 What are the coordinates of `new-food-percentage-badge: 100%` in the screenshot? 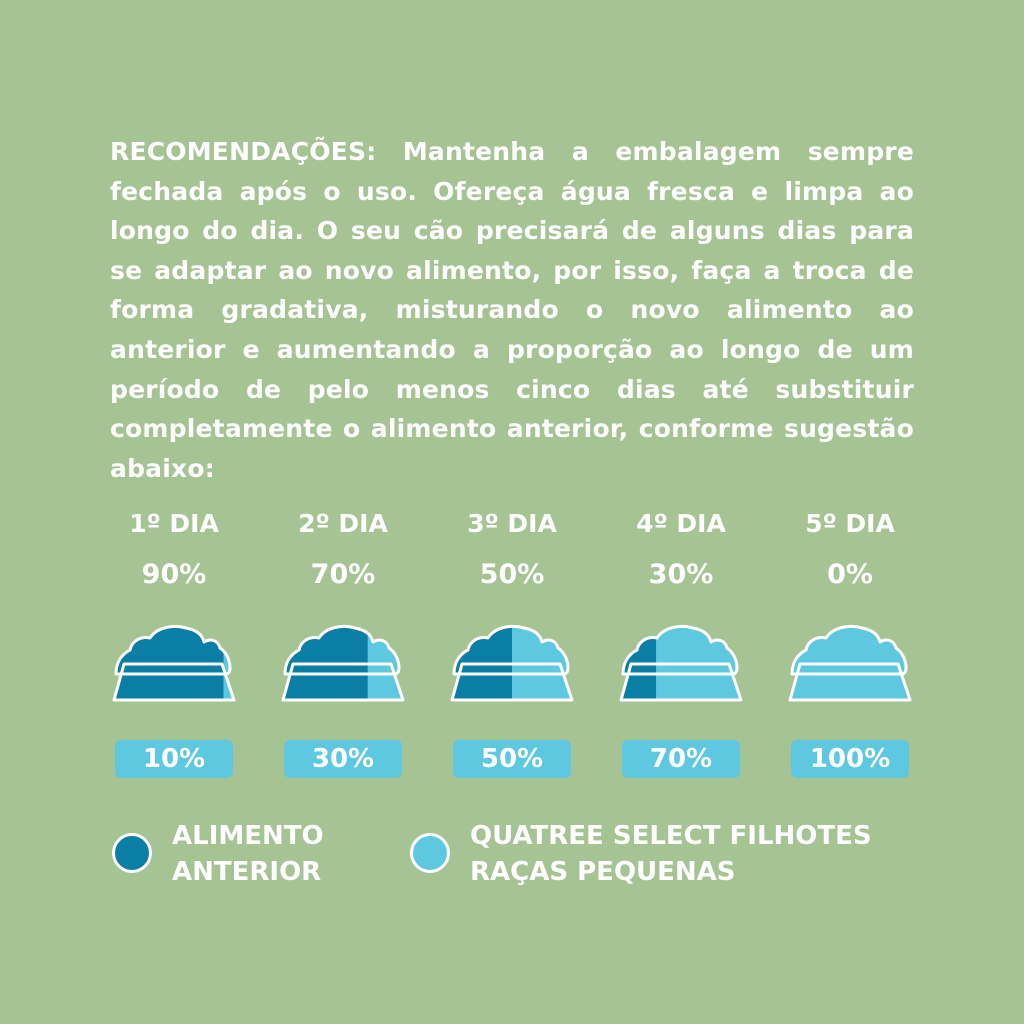 It's located at (850, 759).